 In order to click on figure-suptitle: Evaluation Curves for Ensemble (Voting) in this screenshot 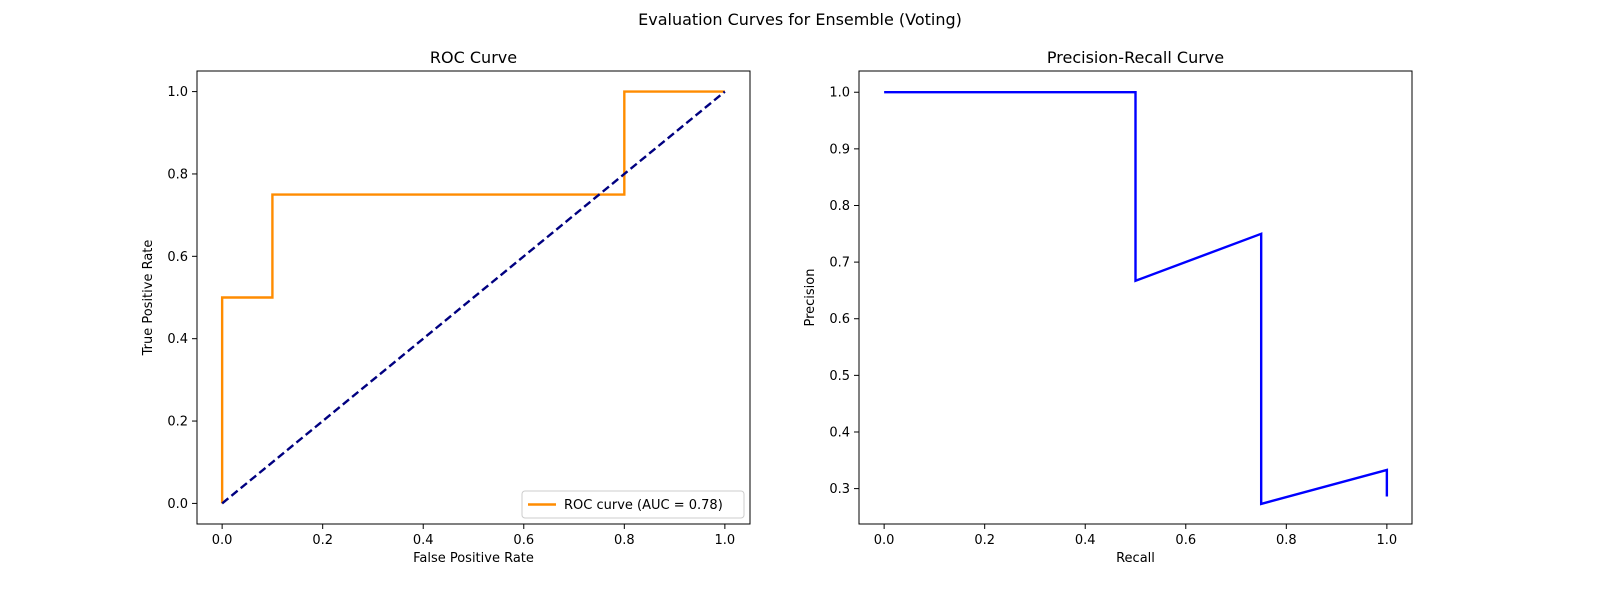, I will do `click(800, 19)`.